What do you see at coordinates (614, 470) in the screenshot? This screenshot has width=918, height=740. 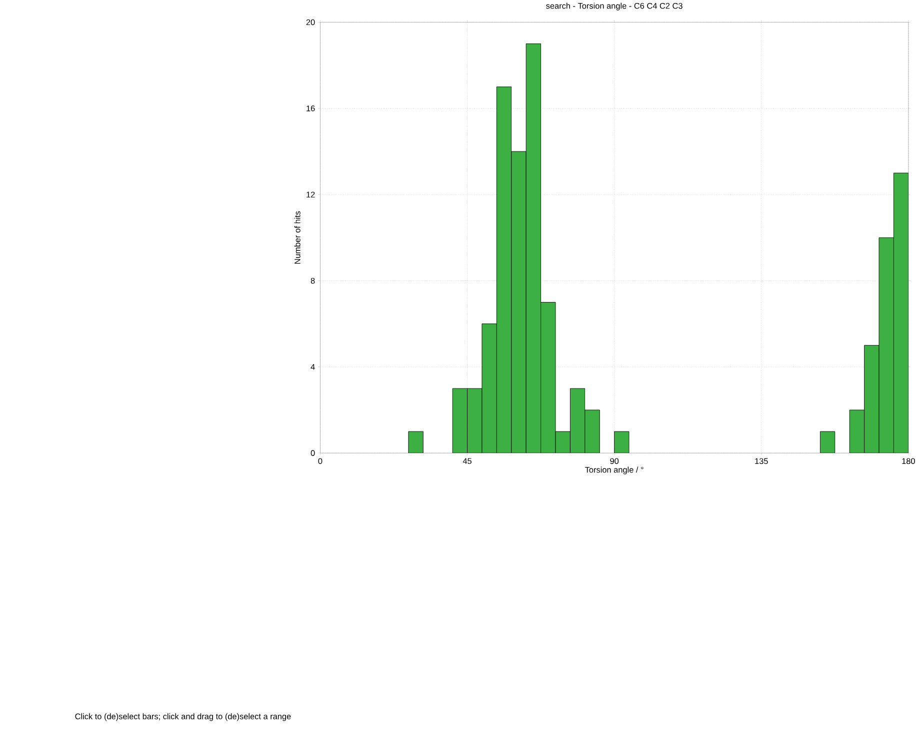 I see `x-axis-title: Torsion angle / °` at bounding box center [614, 470].